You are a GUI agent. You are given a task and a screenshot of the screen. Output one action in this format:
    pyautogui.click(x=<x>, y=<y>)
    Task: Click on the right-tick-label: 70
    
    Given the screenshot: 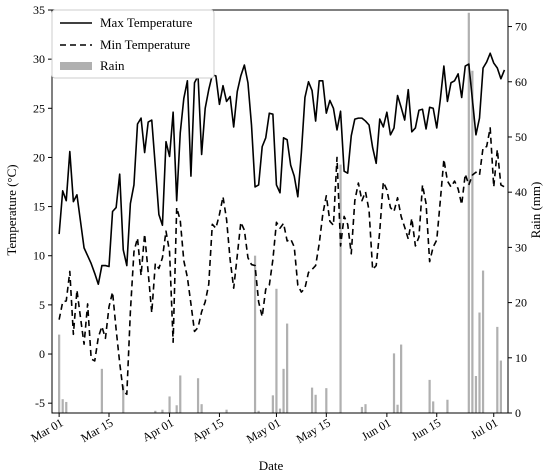 What is the action you would take?
    pyautogui.click(x=521, y=27)
    